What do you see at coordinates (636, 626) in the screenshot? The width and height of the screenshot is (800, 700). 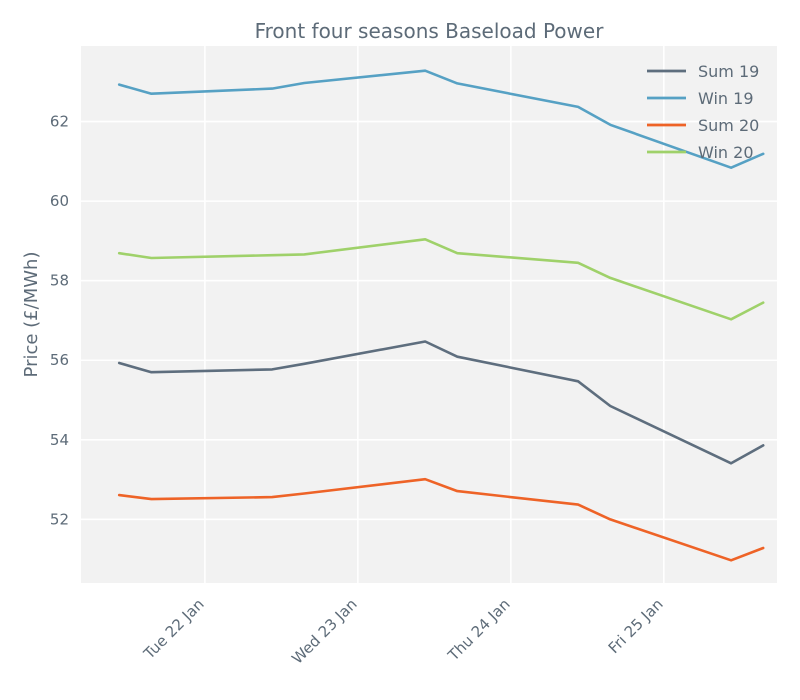 I see `x-tick-label: Fri 25 Jan` at bounding box center [636, 626].